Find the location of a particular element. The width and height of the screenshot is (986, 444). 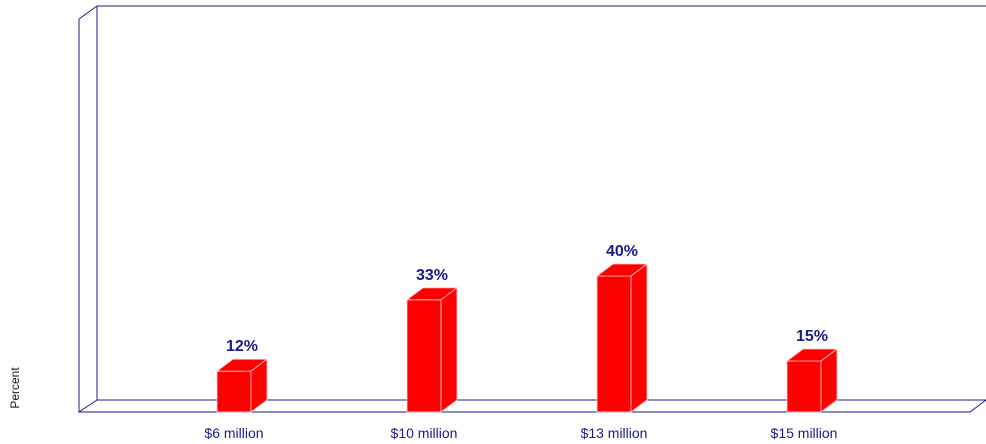

data-label-10-million: 33% is located at coordinates (432, 275).